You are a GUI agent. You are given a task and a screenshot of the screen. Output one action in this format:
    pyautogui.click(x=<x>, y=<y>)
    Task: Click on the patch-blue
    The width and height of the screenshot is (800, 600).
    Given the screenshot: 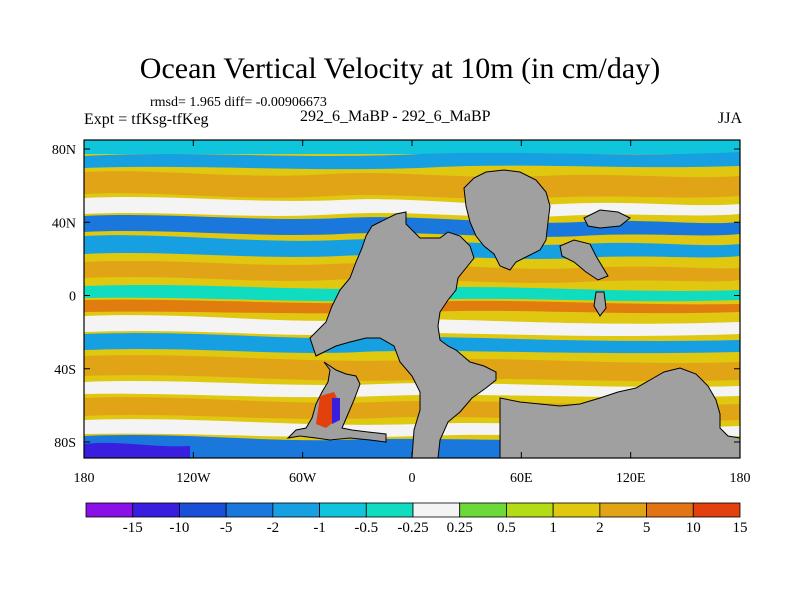 What is the action you would take?
    pyautogui.click(x=336, y=411)
    